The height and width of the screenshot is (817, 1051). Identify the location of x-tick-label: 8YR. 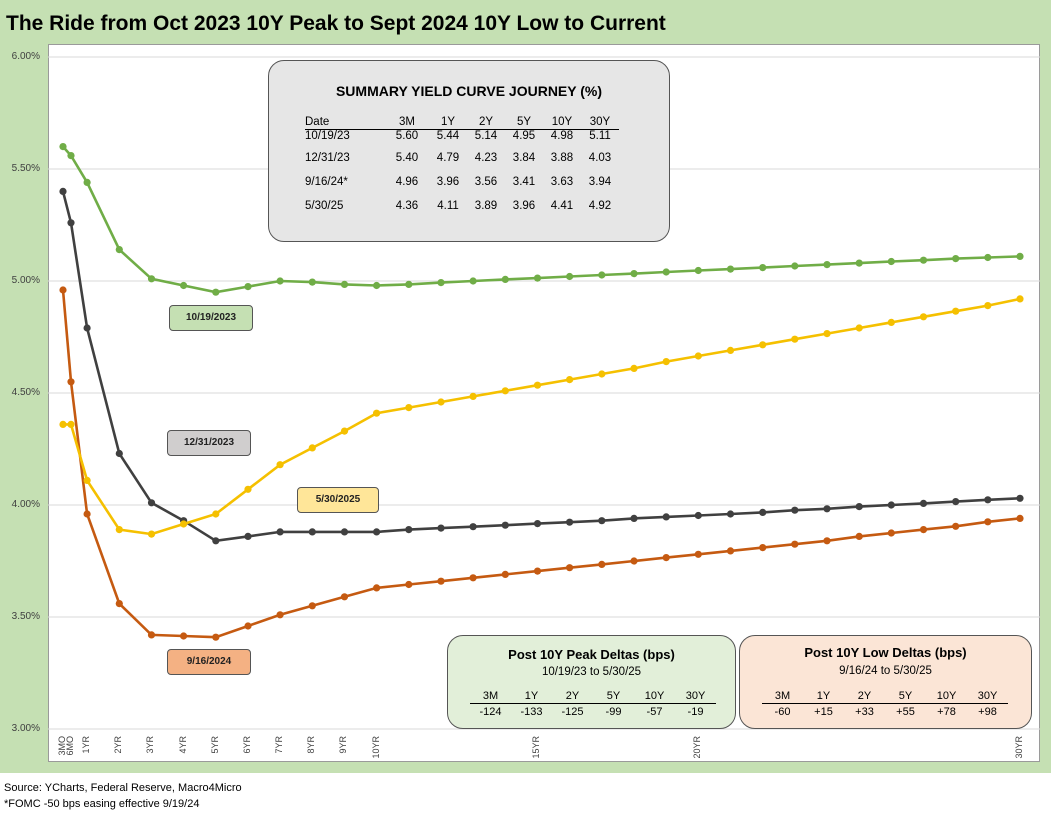
(311, 745).